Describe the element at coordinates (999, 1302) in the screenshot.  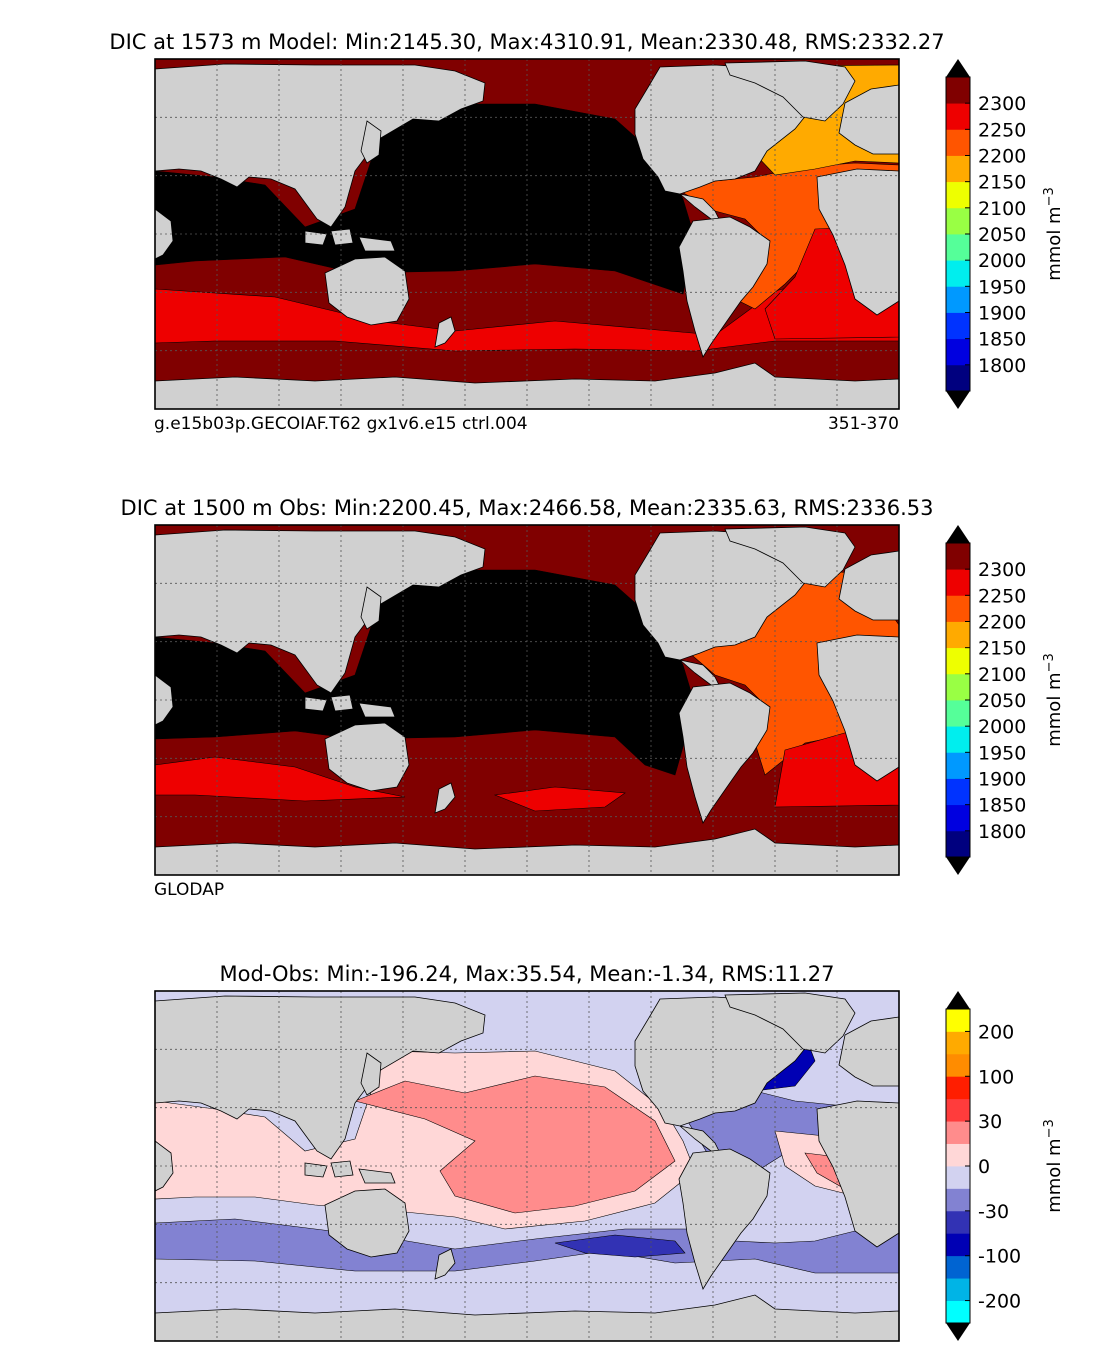
I see `colorbar-tick-label: -200` at that location.